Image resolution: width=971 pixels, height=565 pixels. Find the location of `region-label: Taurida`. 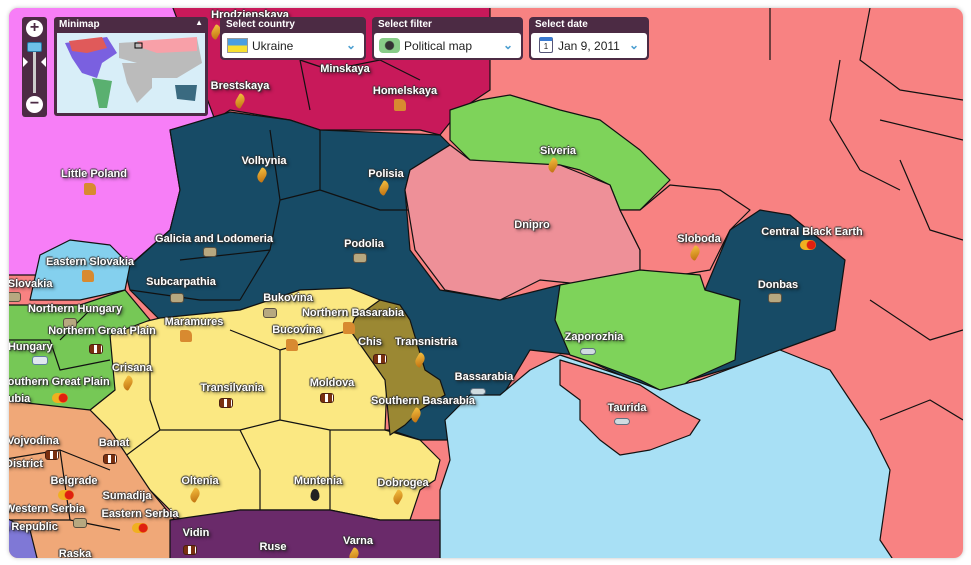

region-label: Taurida is located at coordinates (627, 408).